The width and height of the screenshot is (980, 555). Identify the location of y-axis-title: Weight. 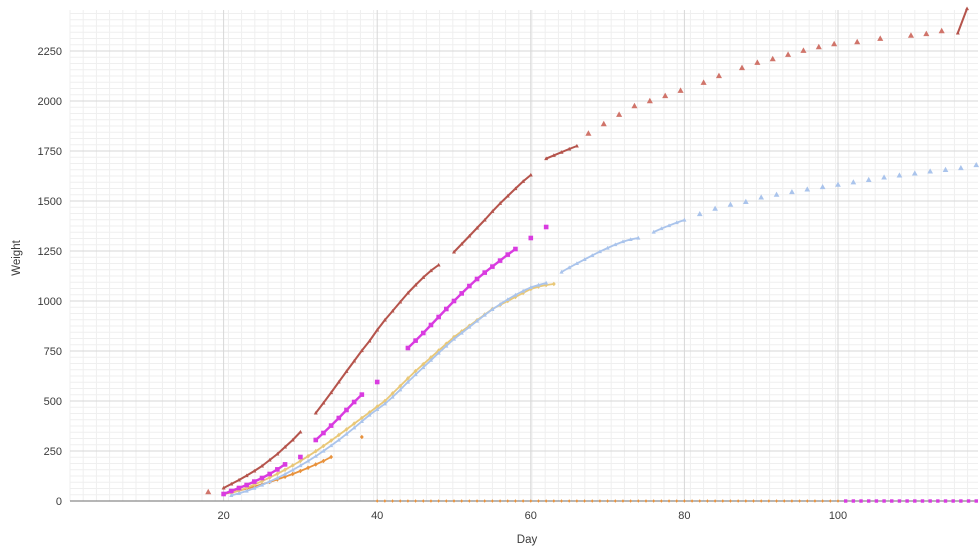
(17, 257).